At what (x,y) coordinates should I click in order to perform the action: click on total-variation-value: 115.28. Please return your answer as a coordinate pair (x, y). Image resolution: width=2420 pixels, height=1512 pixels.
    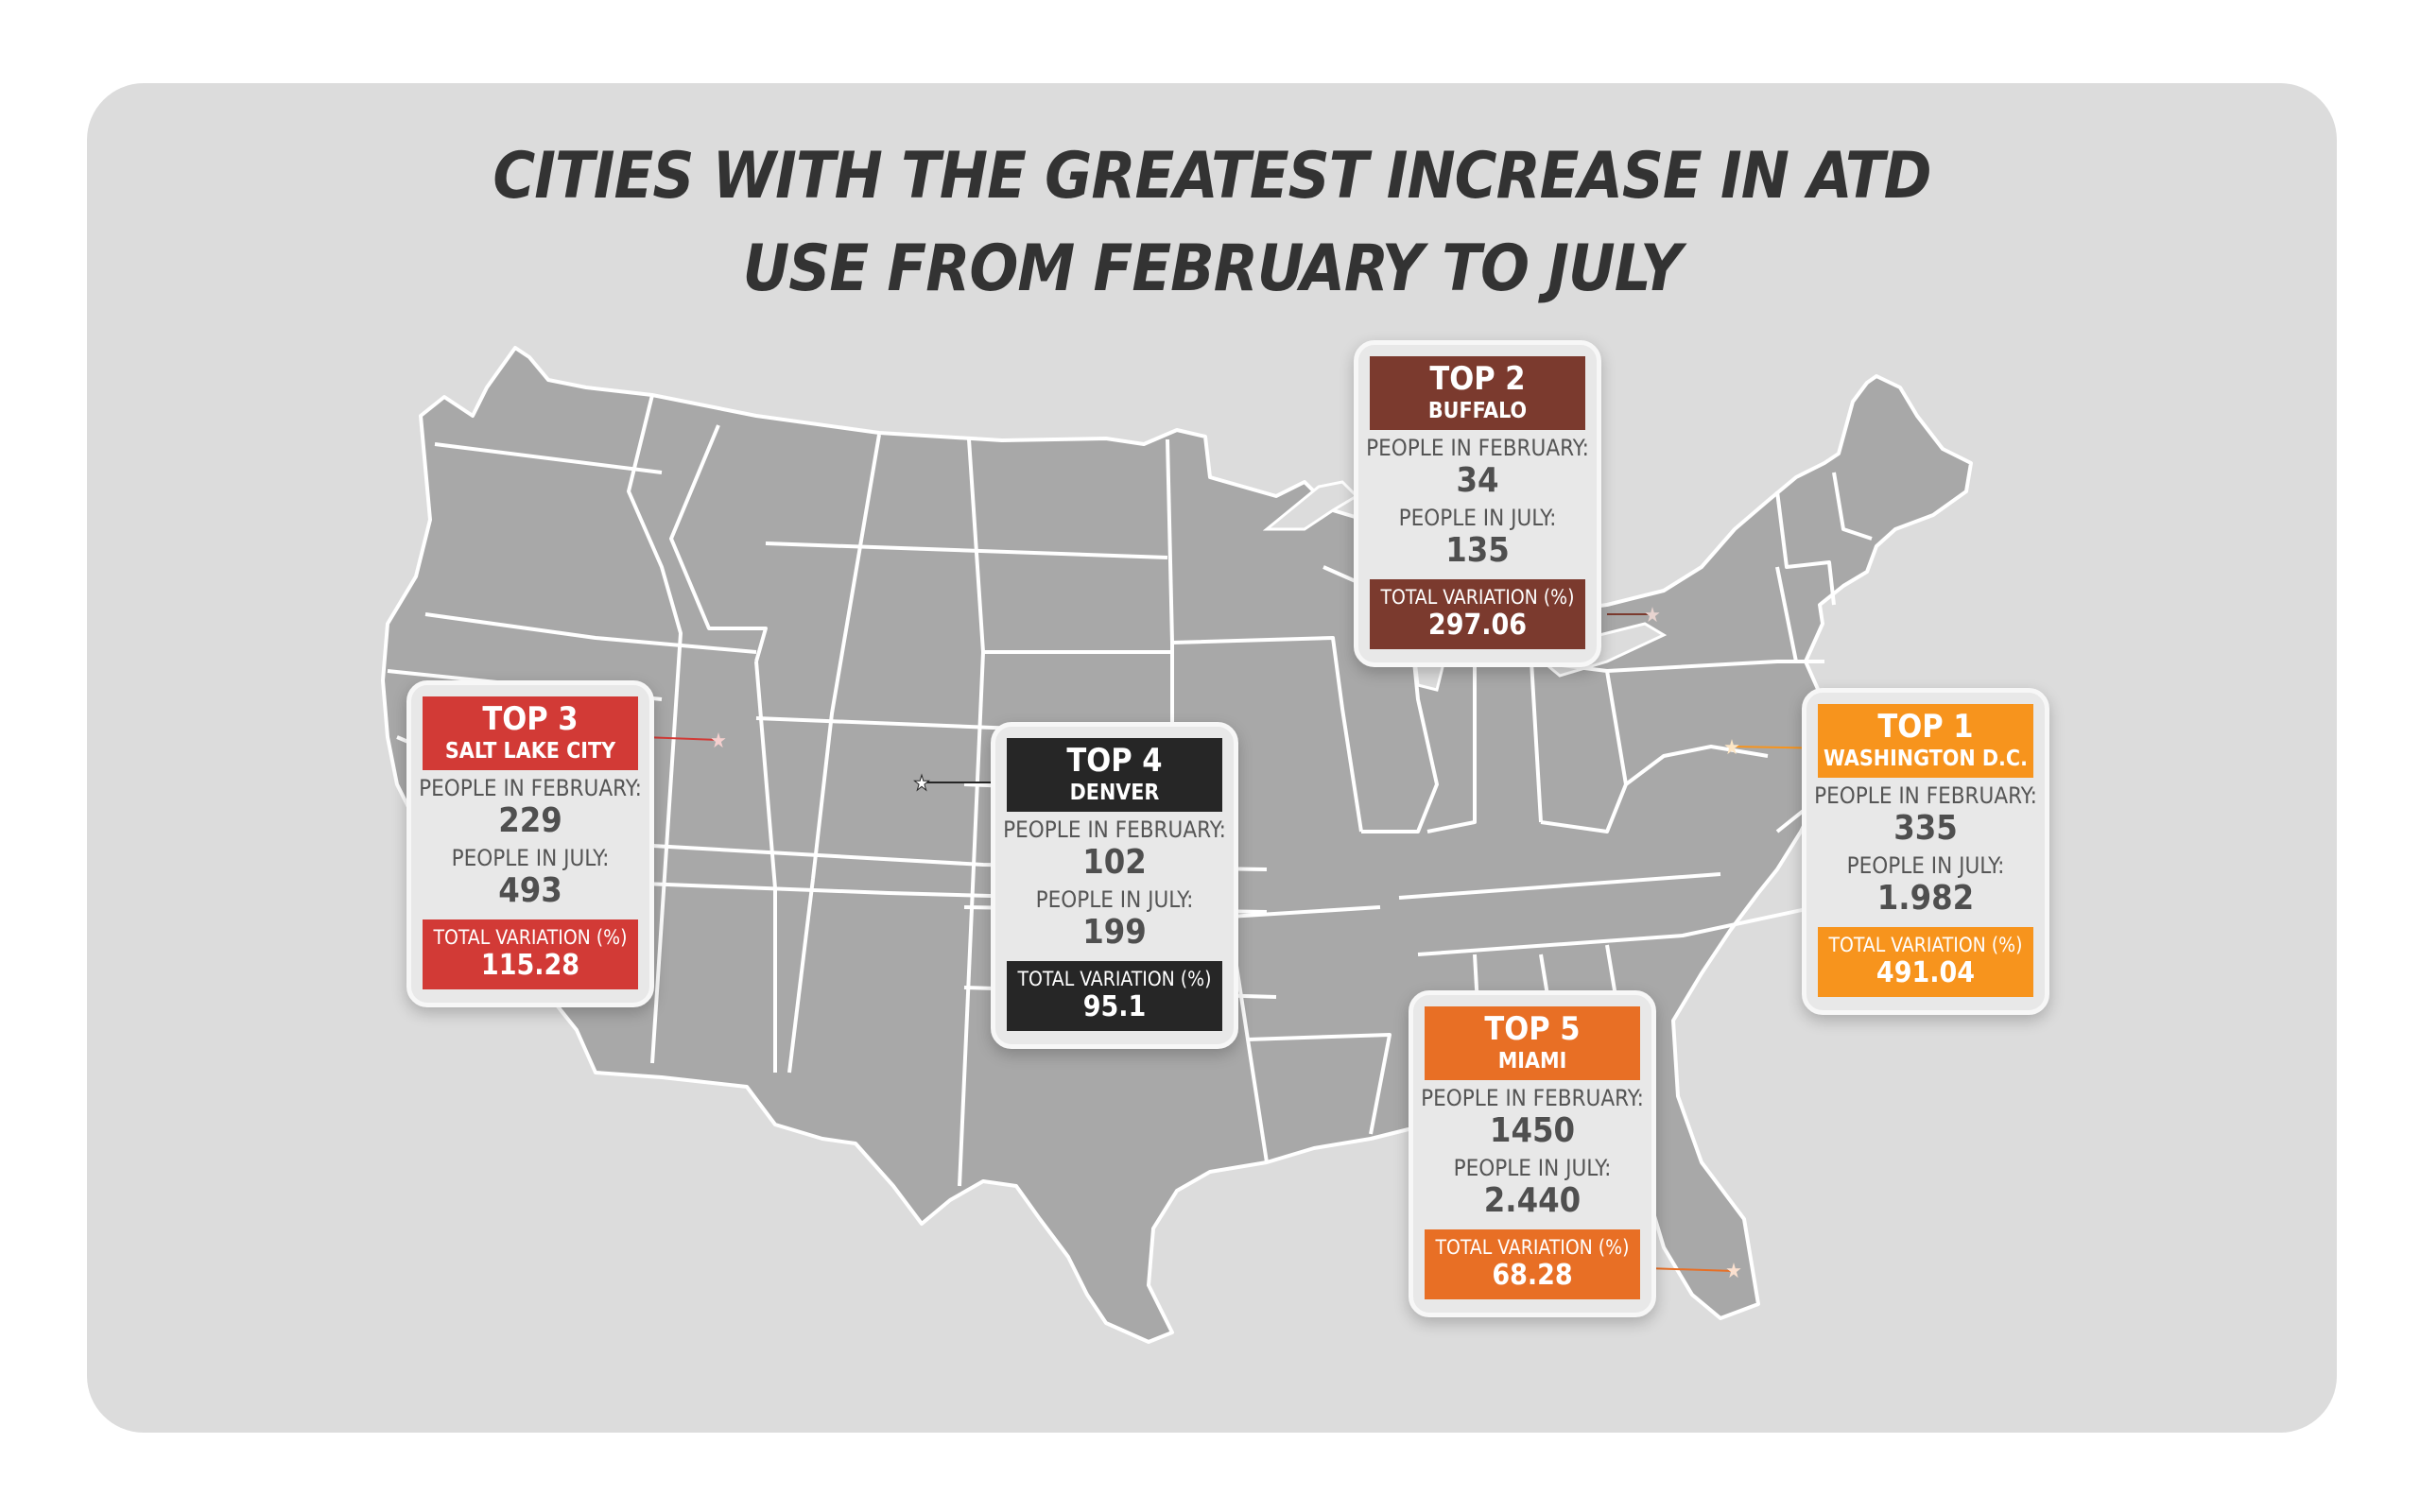
    Looking at the image, I should click on (530, 965).